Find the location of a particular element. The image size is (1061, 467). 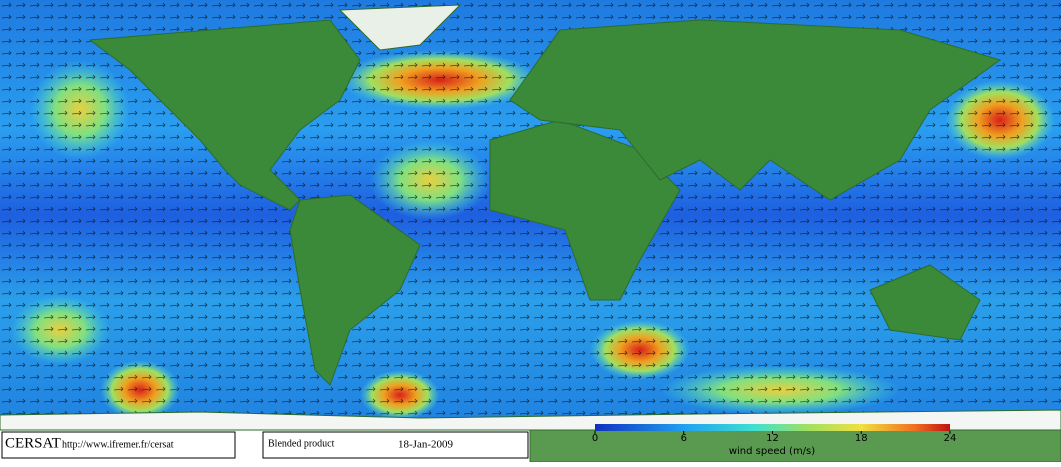

logo: CERSAT is located at coordinates (33, 443).